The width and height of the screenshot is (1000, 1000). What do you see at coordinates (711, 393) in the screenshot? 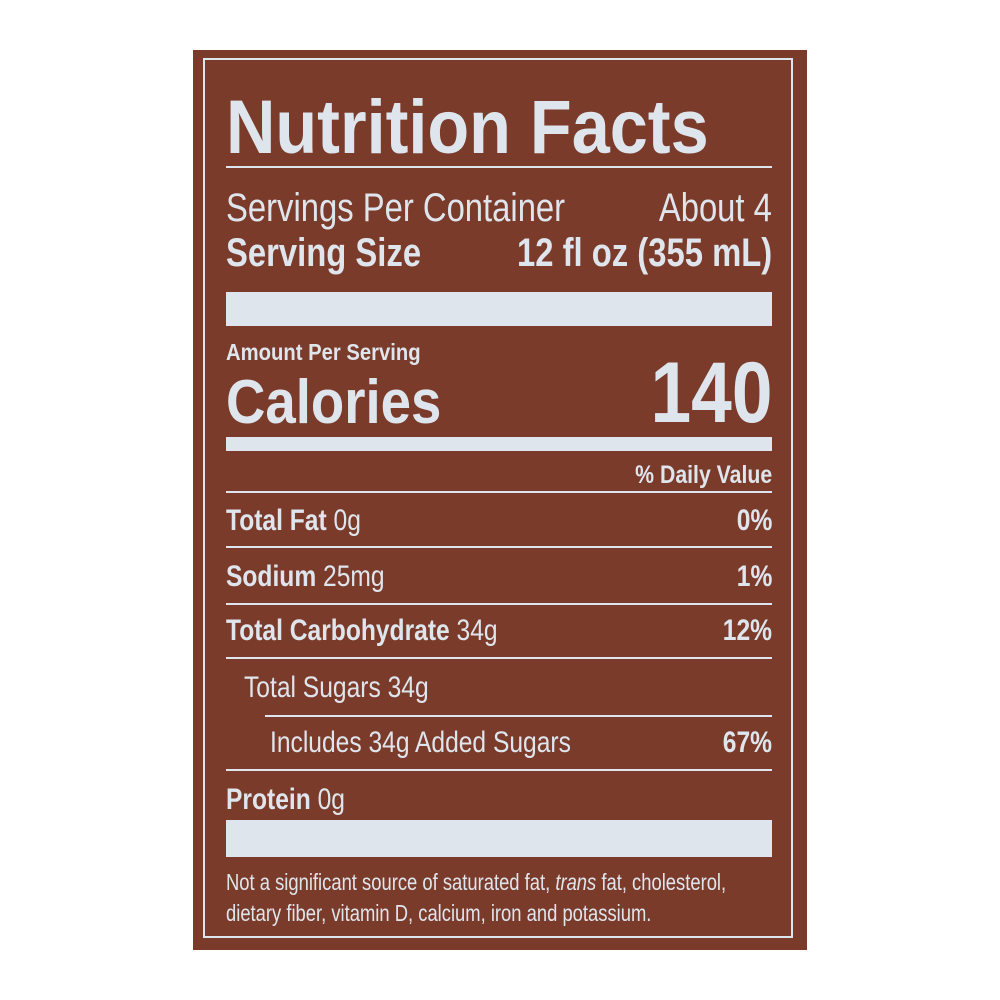
I see `calories-value: 140` at bounding box center [711, 393].